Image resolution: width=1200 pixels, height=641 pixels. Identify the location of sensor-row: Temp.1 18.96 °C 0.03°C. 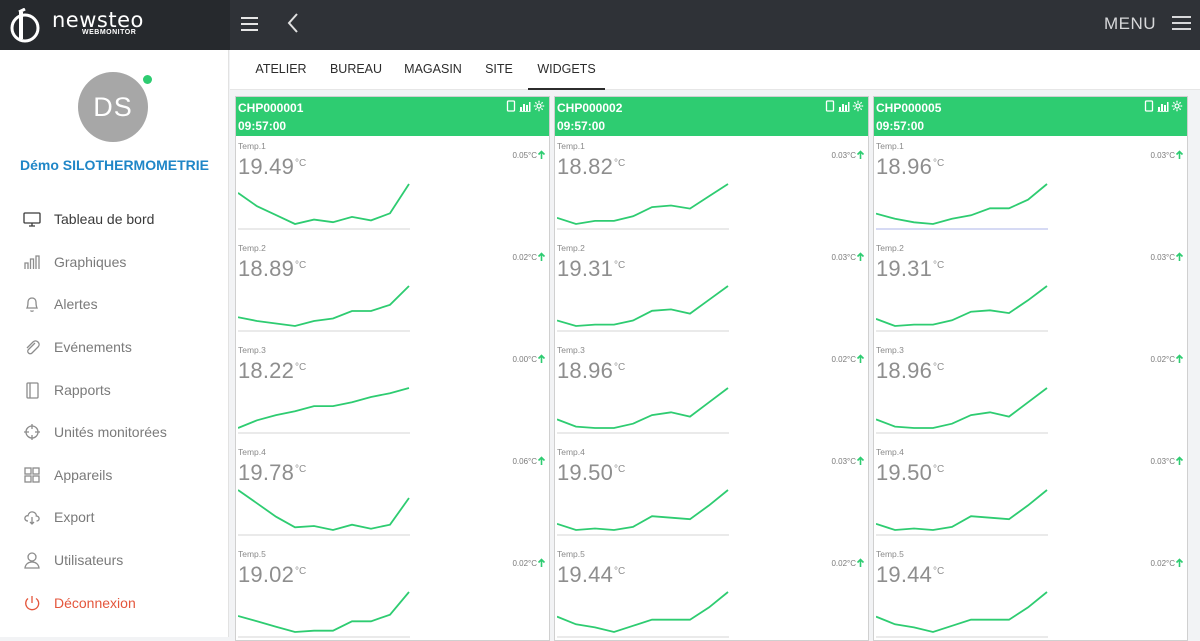
(1030, 187).